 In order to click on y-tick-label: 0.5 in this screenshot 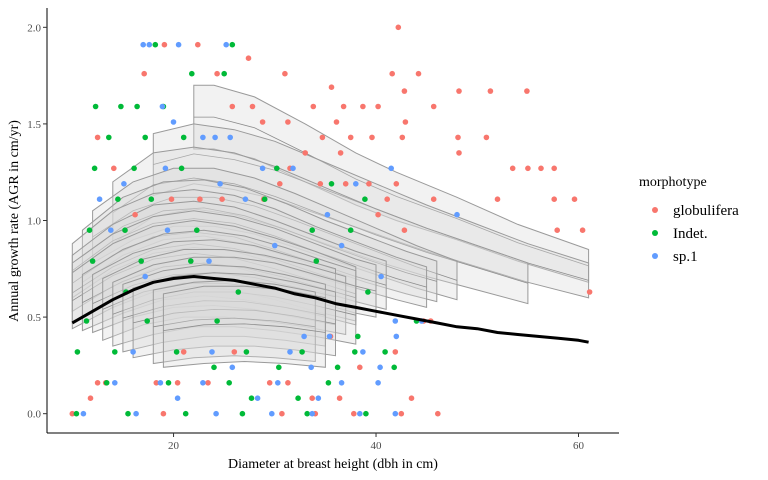, I will do `click(34, 318)`.